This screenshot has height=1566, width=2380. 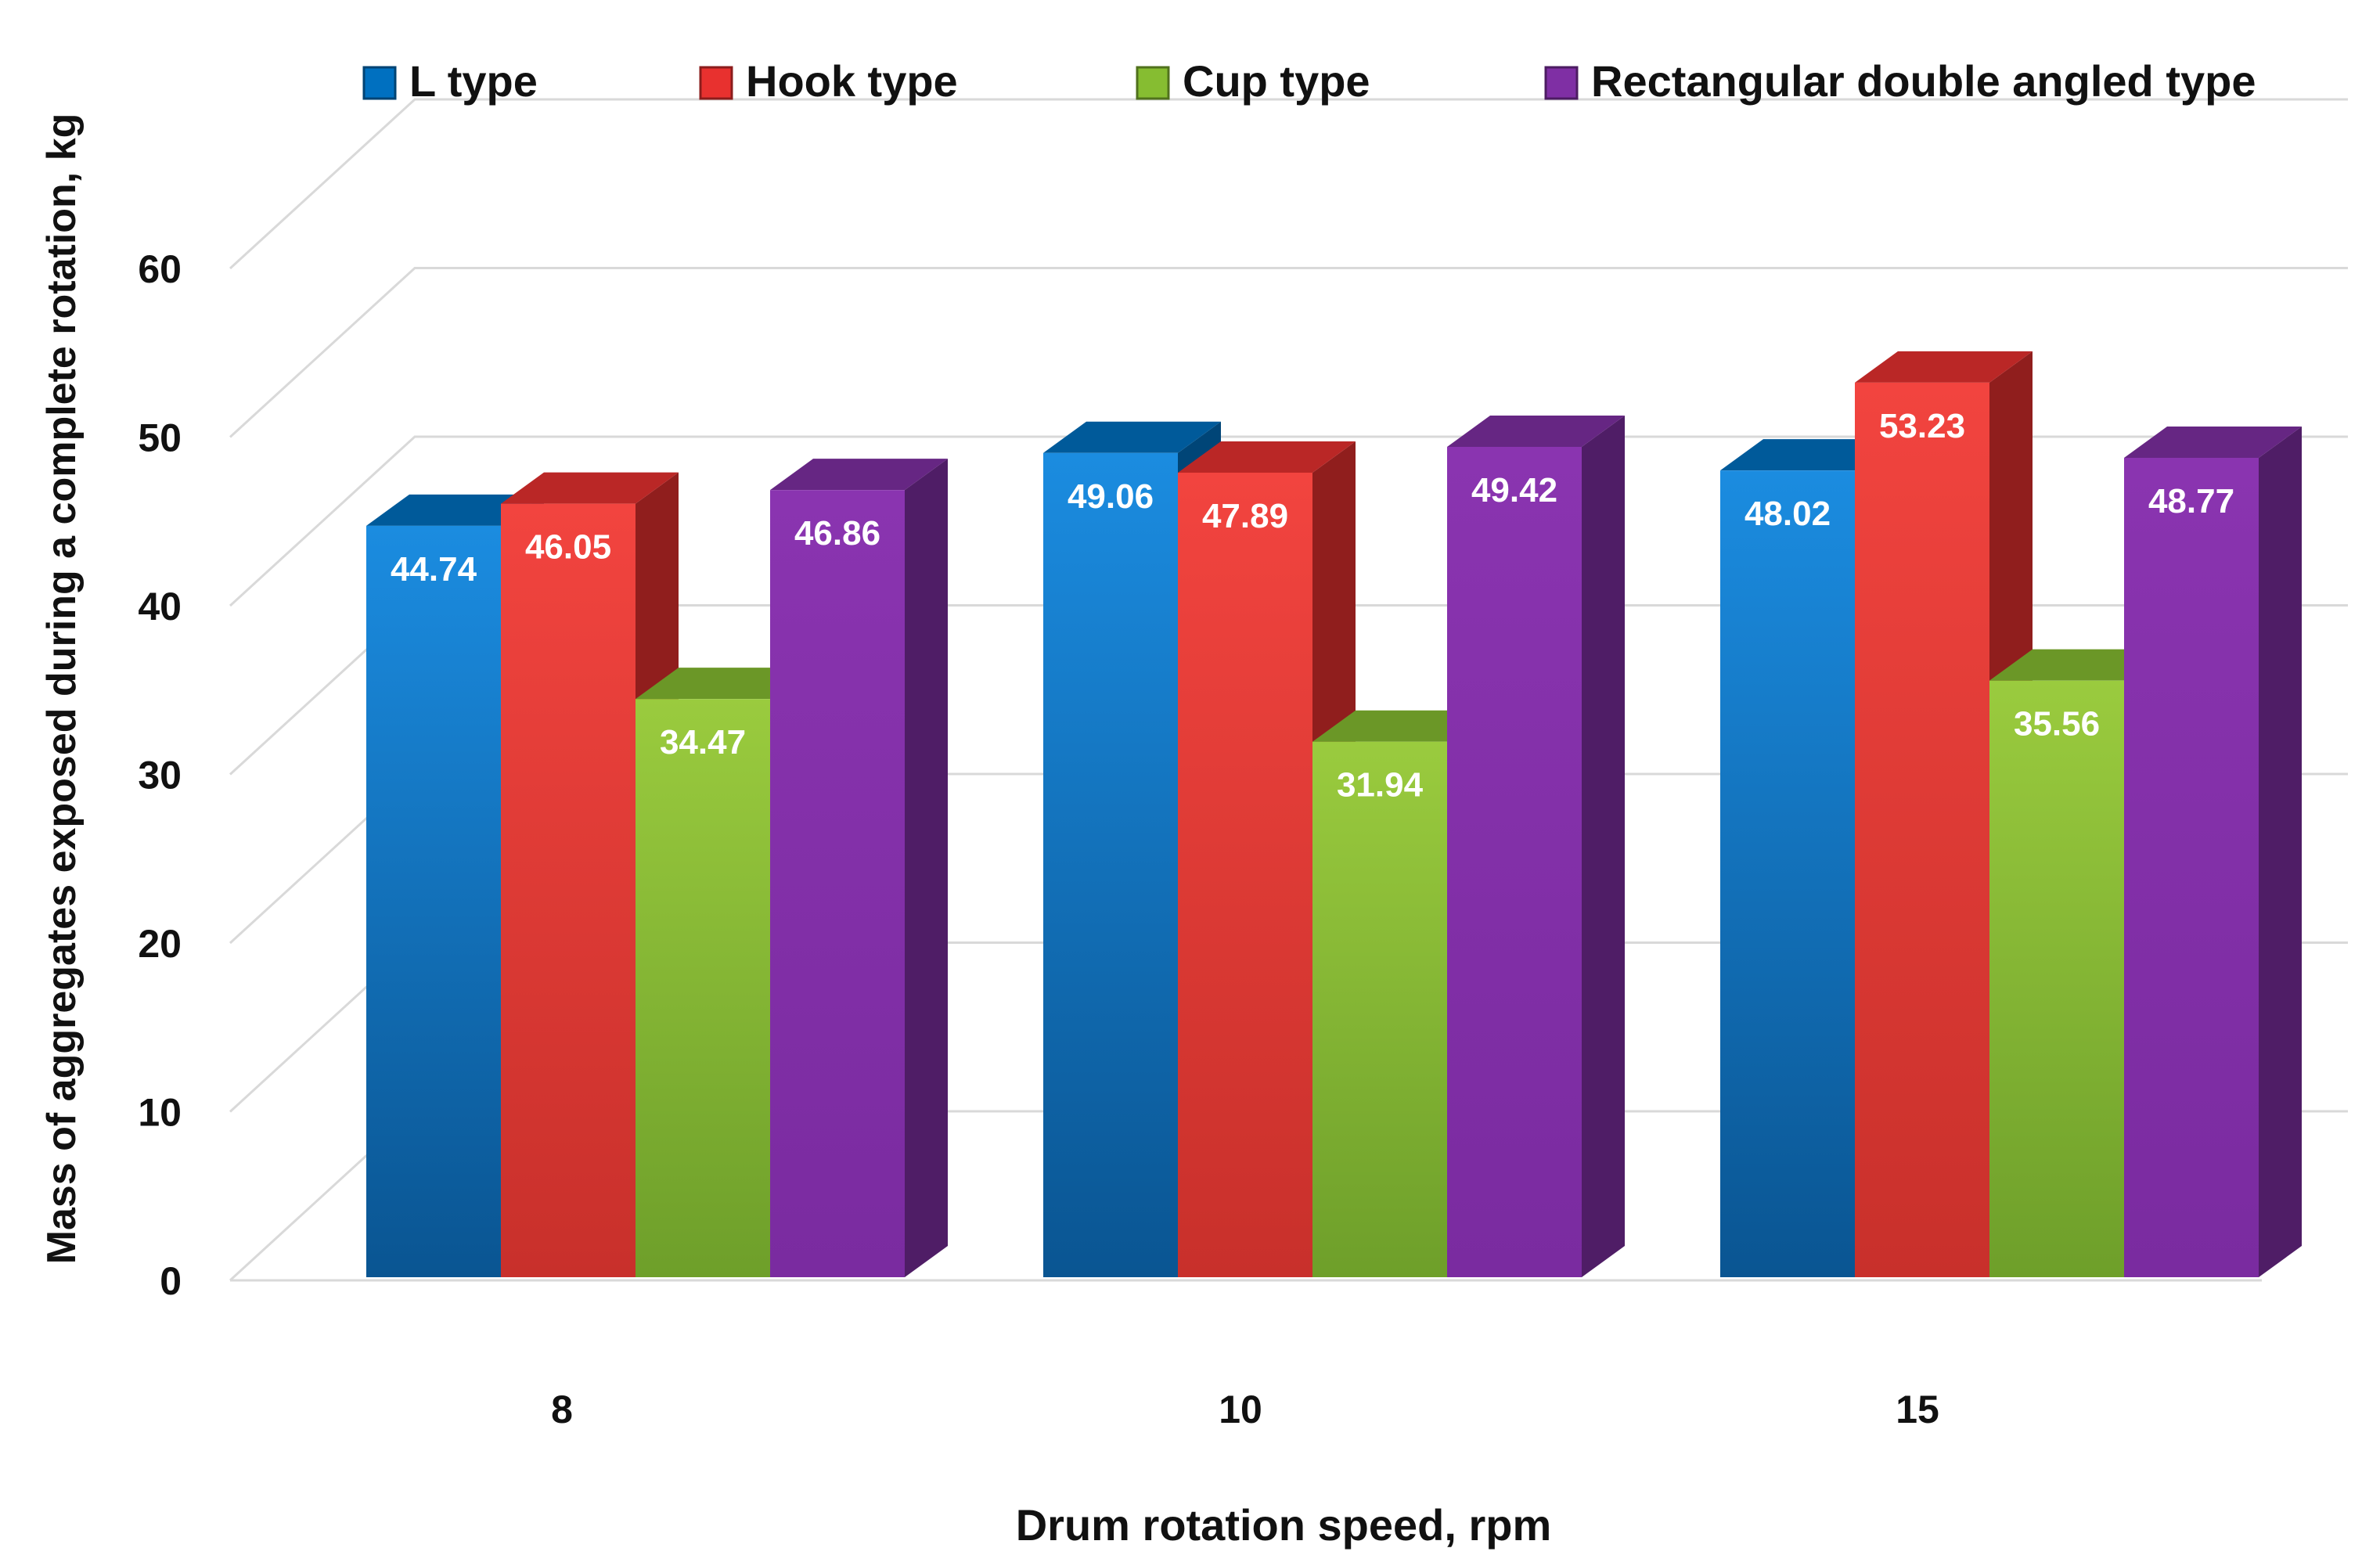 I want to click on data-label: 44.74, so click(x=434, y=569).